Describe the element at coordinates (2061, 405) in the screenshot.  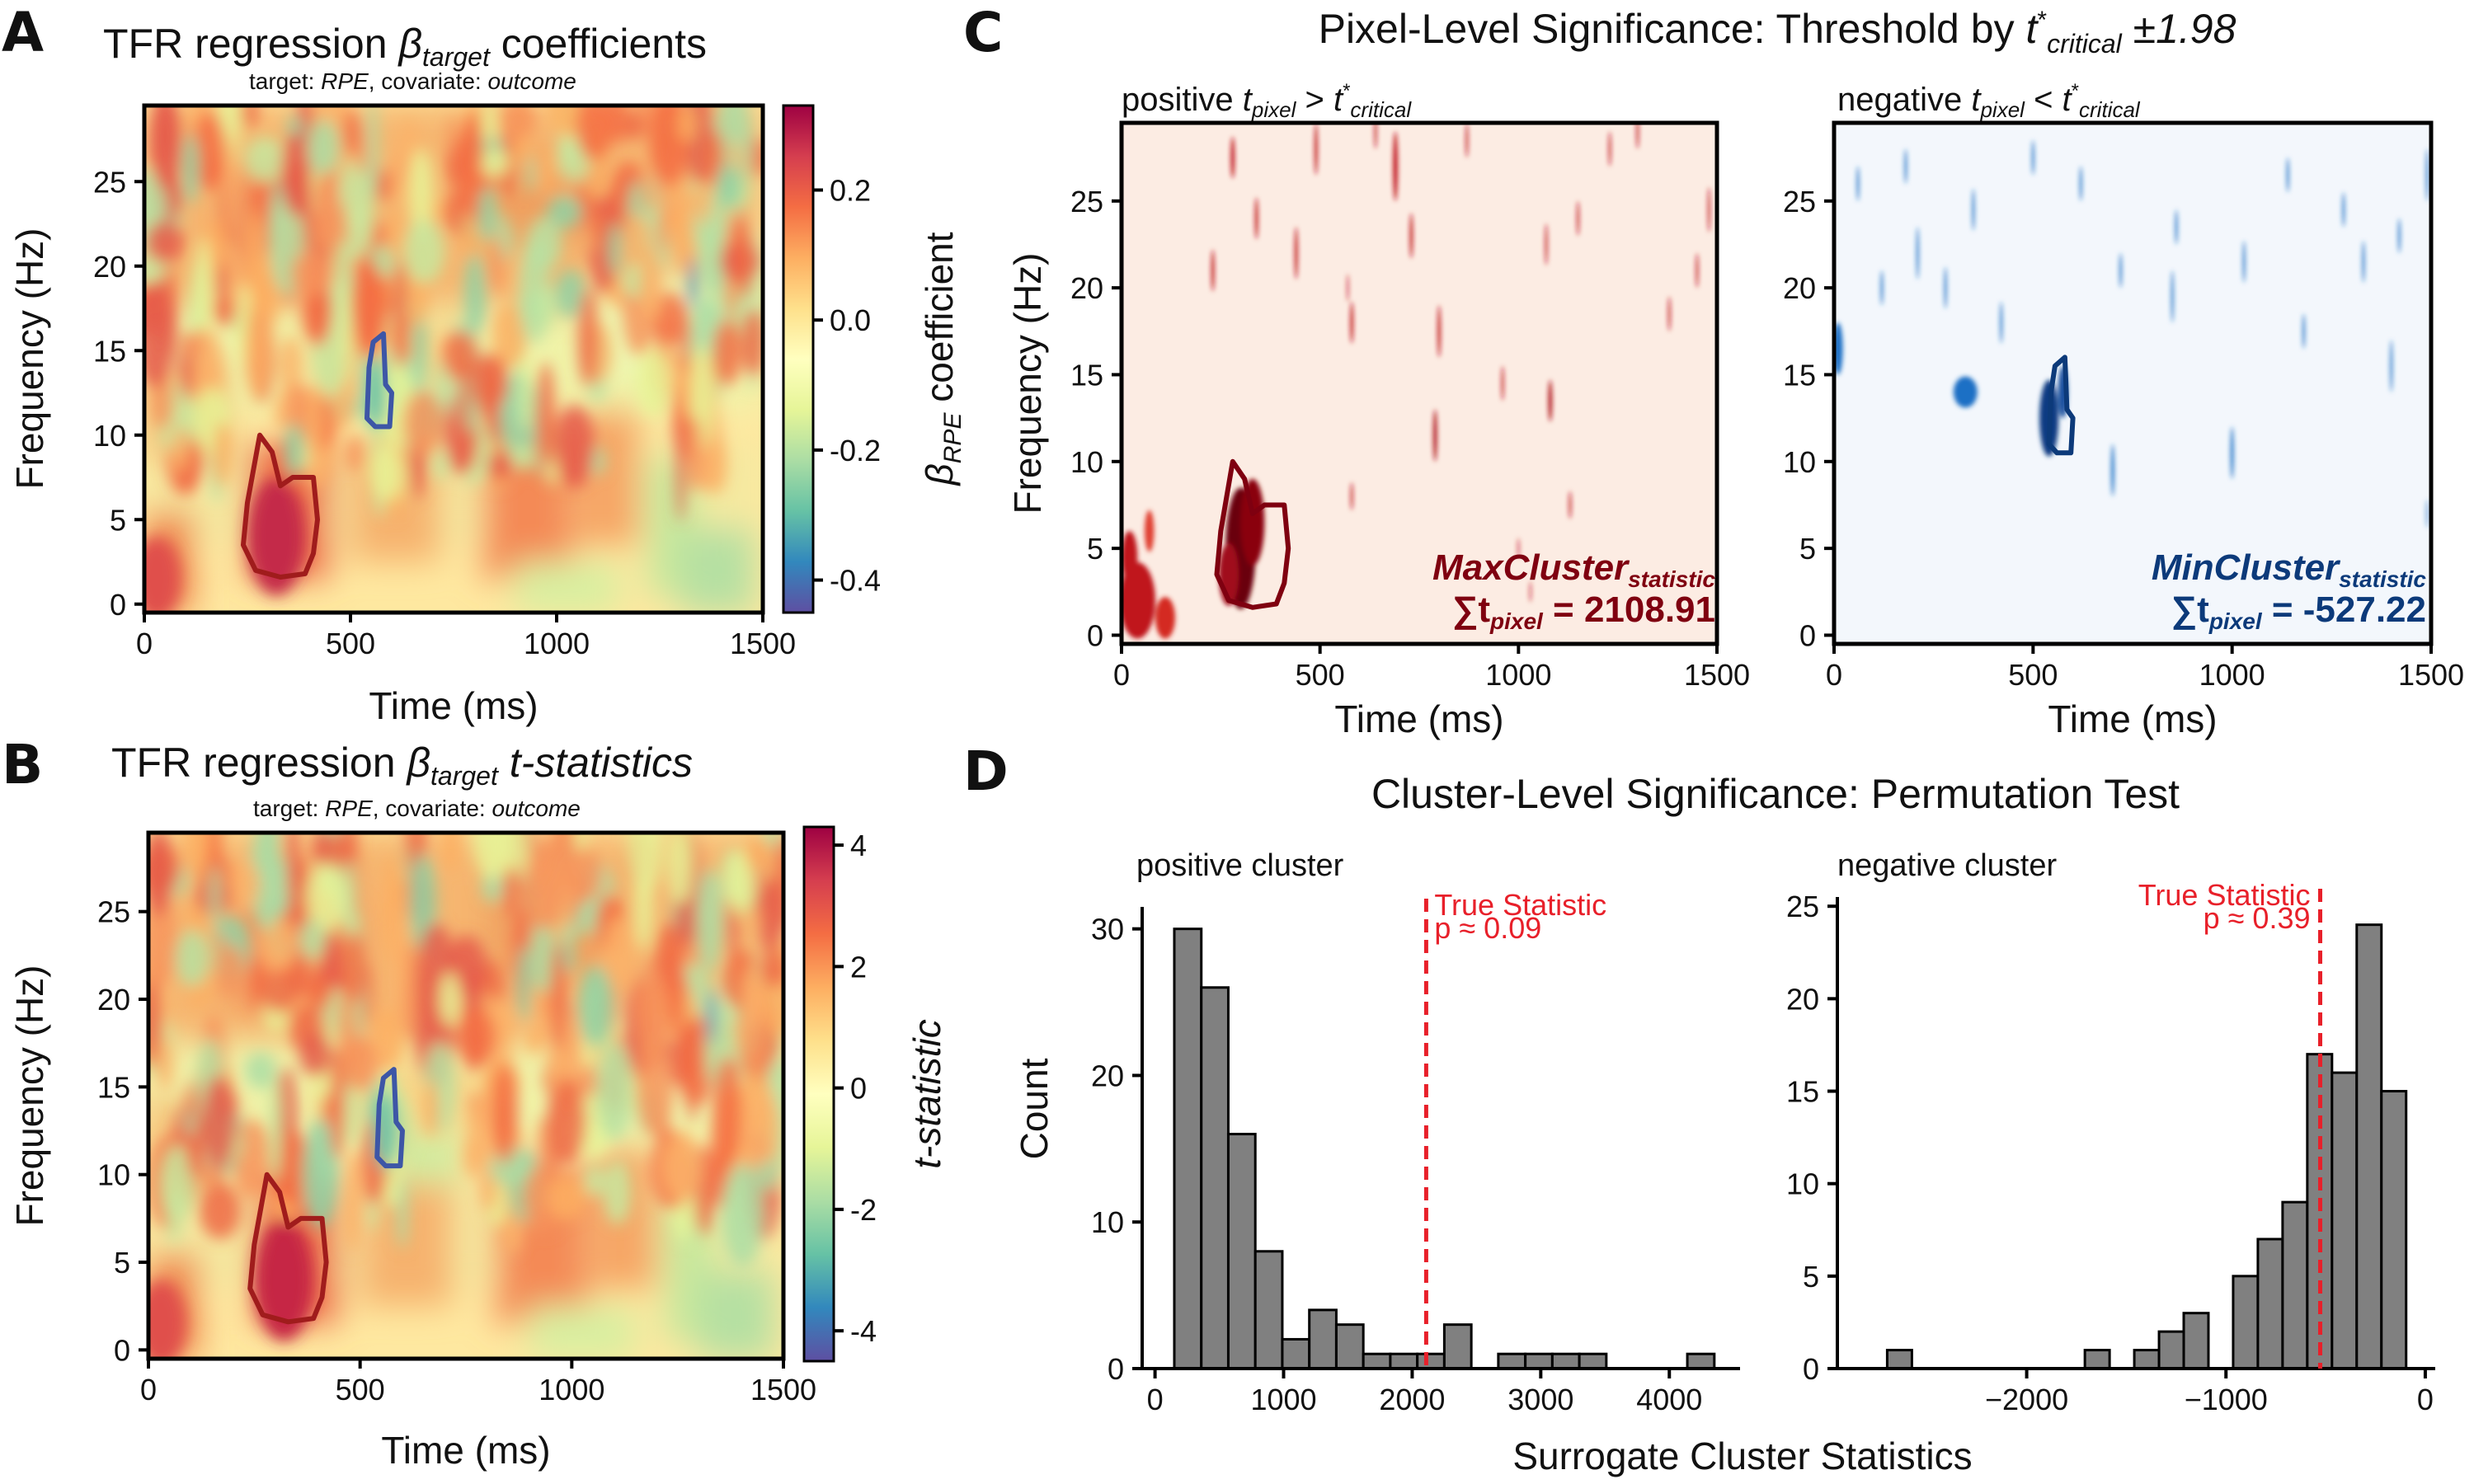
I see `negative-cluster-contour` at that location.